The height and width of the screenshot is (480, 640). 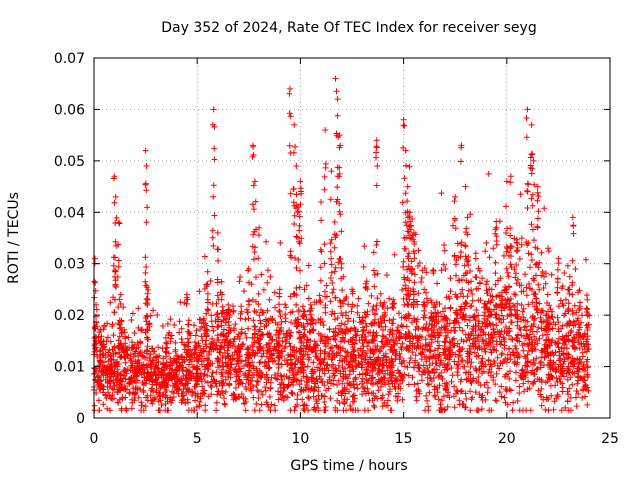 I want to click on y-tick-label: 0.03, so click(x=69, y=265).